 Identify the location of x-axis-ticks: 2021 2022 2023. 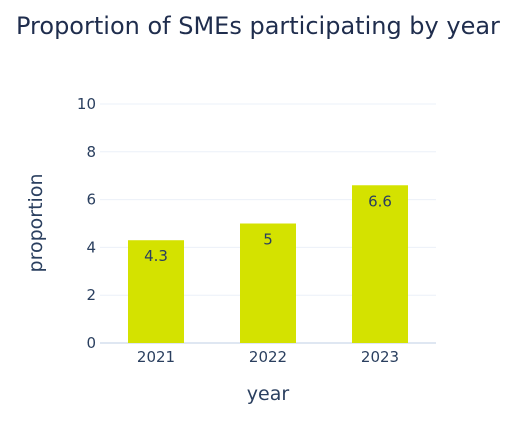
(268, 357).